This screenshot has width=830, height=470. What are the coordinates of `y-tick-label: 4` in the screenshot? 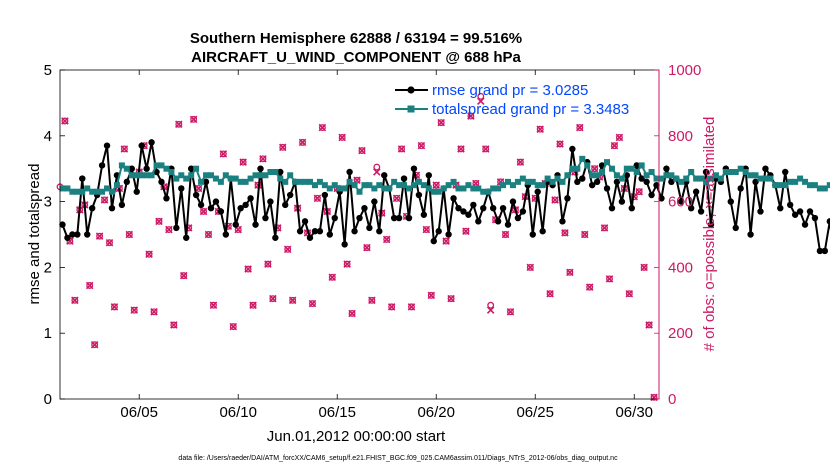 It's located at (48, 136).